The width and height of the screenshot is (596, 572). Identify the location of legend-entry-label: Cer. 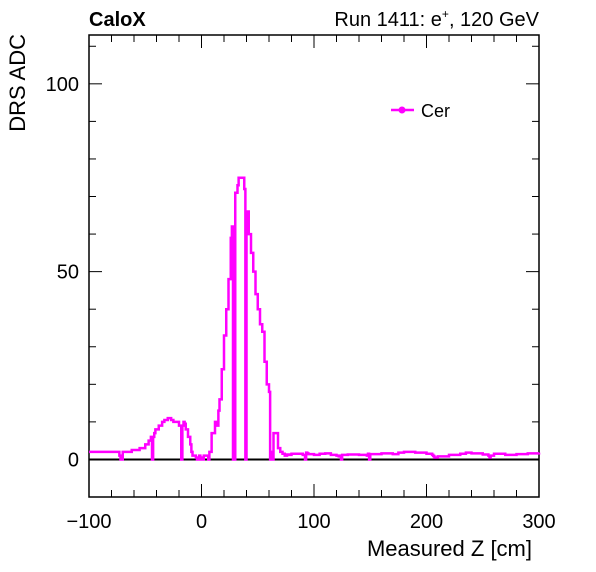
(435, 111).